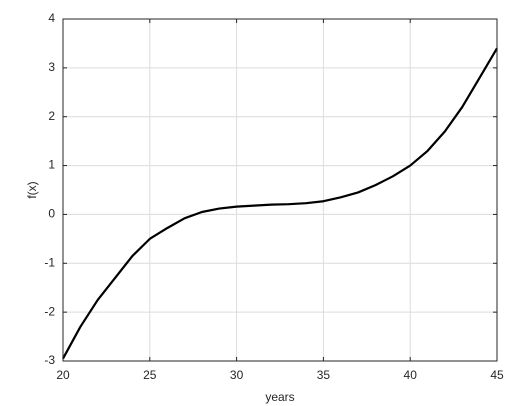  Describe the element at coordinates (63, 375) in the screenshot. I see `x-tick-label: 20` at that location.